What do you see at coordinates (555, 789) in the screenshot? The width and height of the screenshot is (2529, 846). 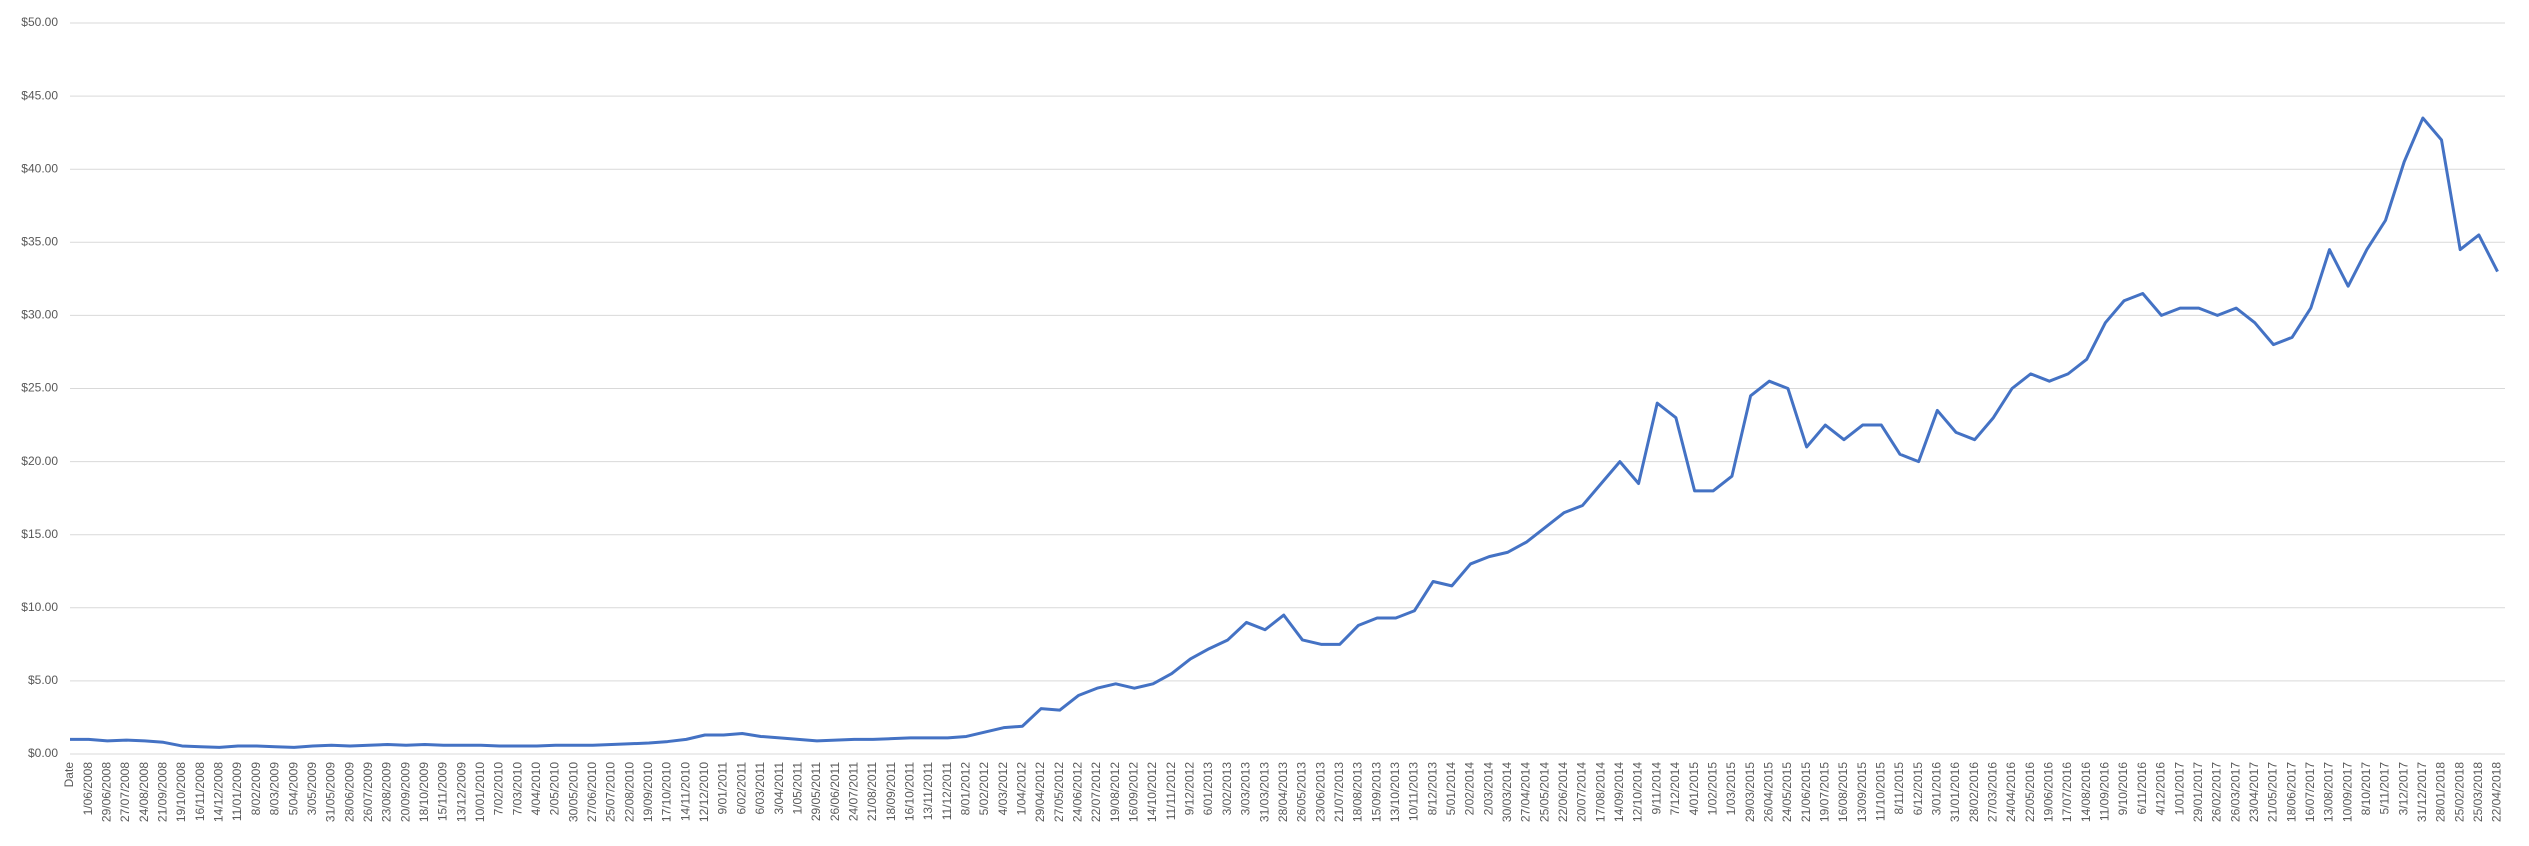 I see `x-tick-label: 2/05/2010` at bounding box center [555, 789].